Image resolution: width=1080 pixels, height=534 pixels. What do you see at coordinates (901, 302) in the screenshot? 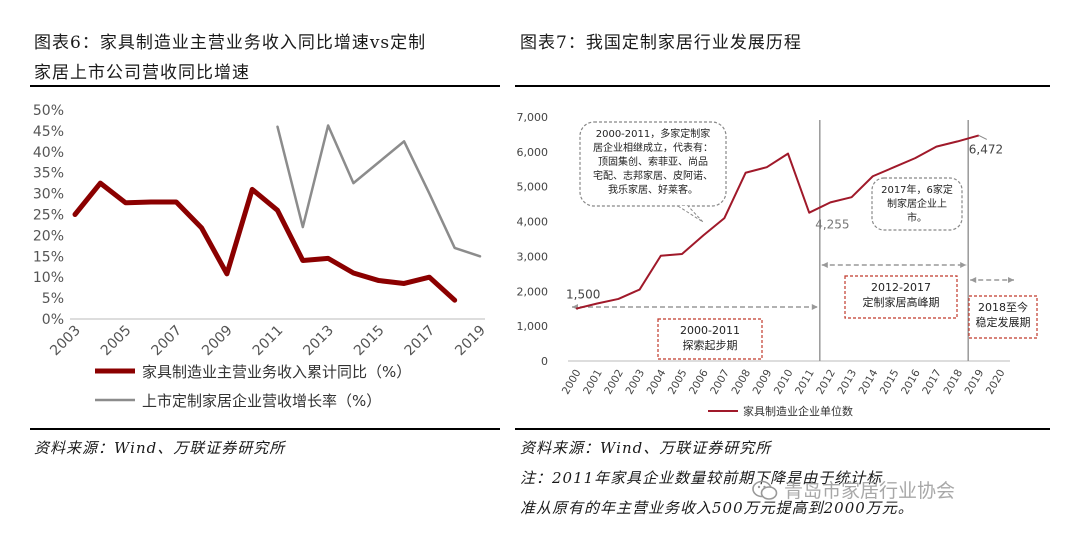
I see `period-label-peak-text: 定制家居高峰期` at bounding box center [901, 302].